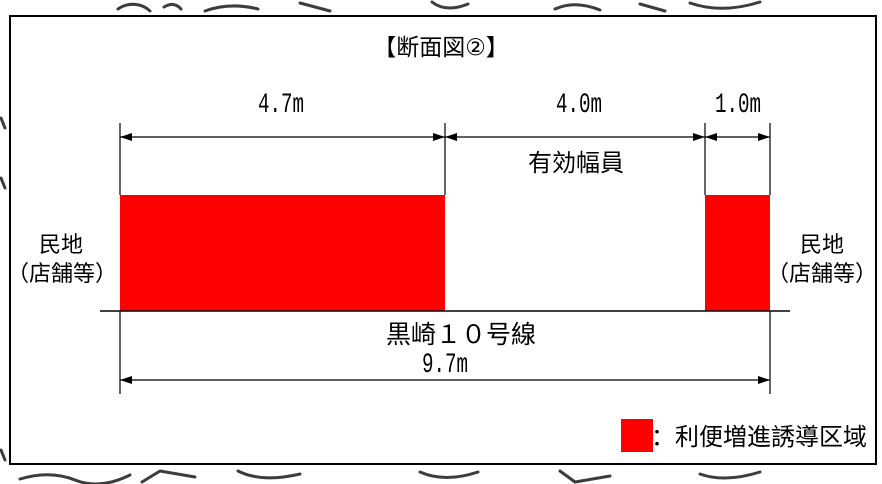  What do you see at coordinates (445, 365) in the screenshot?
I see `dimension-label-total: 9.7m` at bounding box center [445, 365].